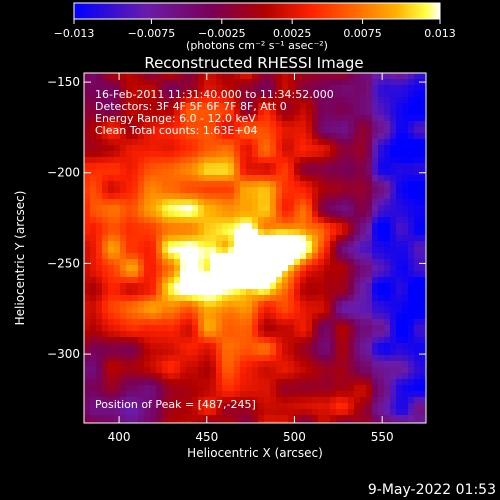 Image resolution: width=500 pixels, height=500 pixels. What do you see at coordinates (119, 437) in the screenshot?
I see `x-tick-label: 400` at bounding box center [119, 437].